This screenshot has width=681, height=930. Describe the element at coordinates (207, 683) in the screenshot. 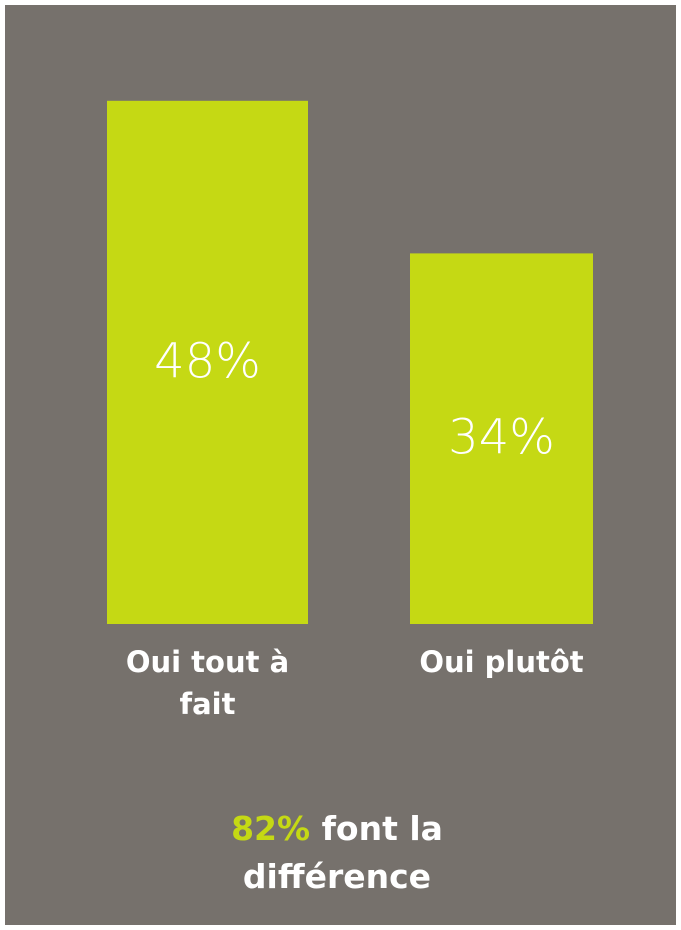

I see `category-label: Oui tout à fait` at that location.